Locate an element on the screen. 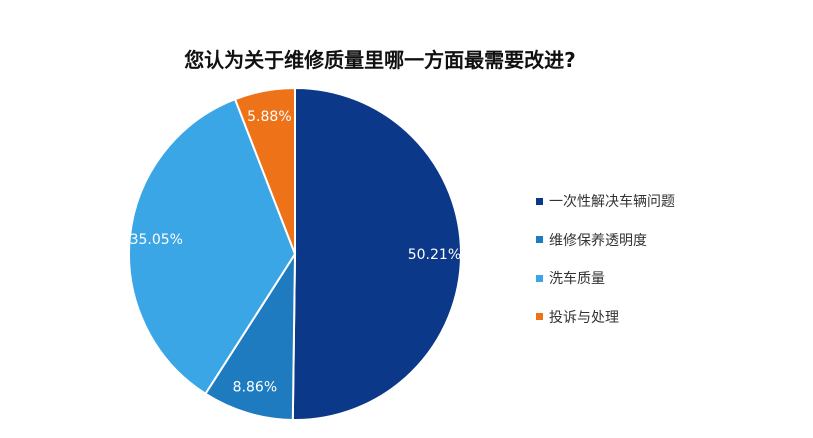 The width and height of the screenshot is (813, 438). legend-label: 维修保养透明度 is located at coordinates (598, 240).